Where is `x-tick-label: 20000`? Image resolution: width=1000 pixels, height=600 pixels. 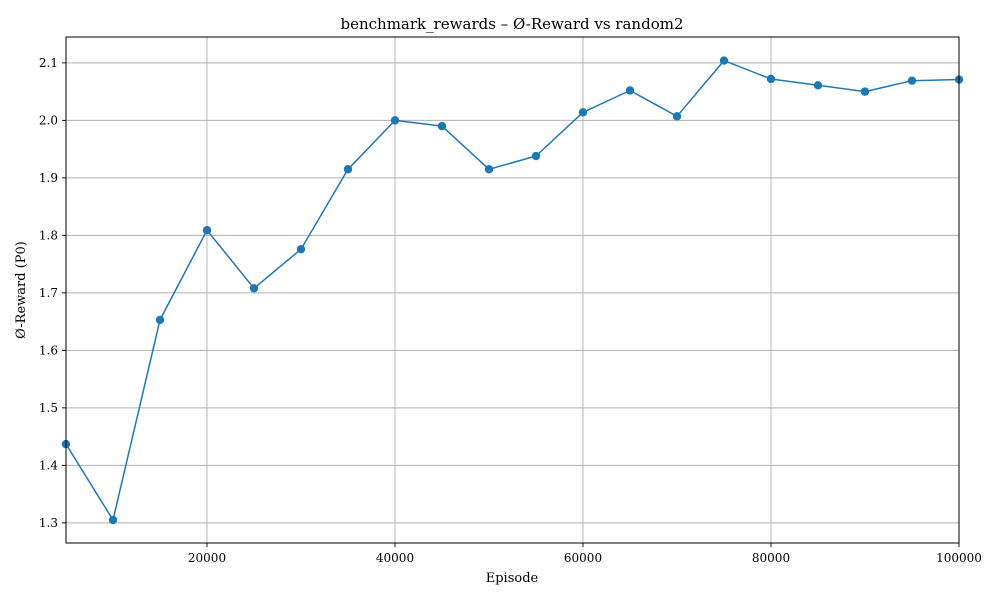
x-tick-label: 20000 is located at coordinates (207, 558).